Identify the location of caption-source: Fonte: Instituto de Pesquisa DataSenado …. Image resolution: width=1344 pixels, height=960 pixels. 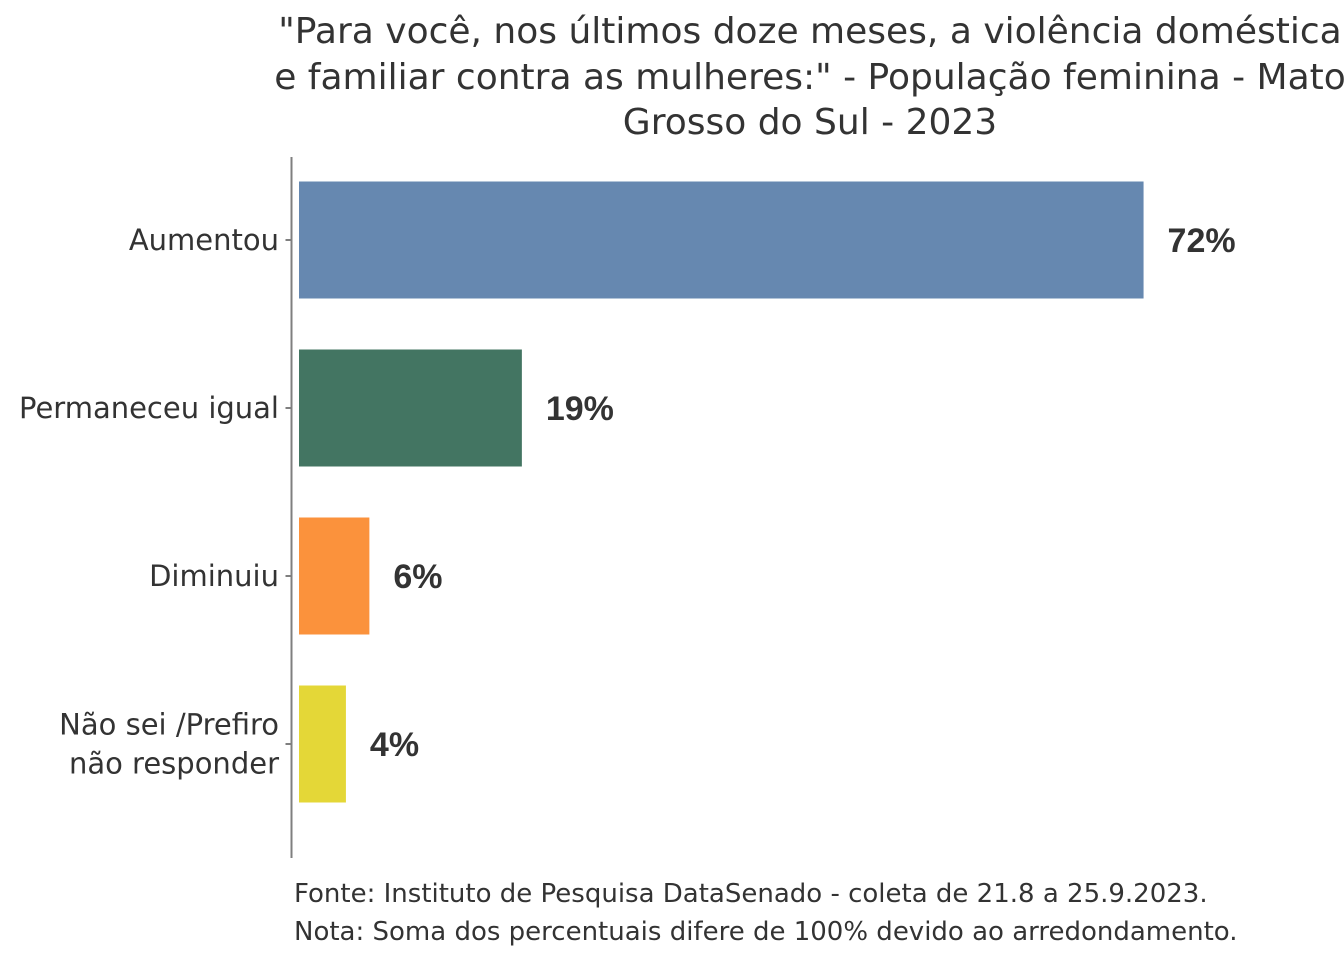
(751, 894).